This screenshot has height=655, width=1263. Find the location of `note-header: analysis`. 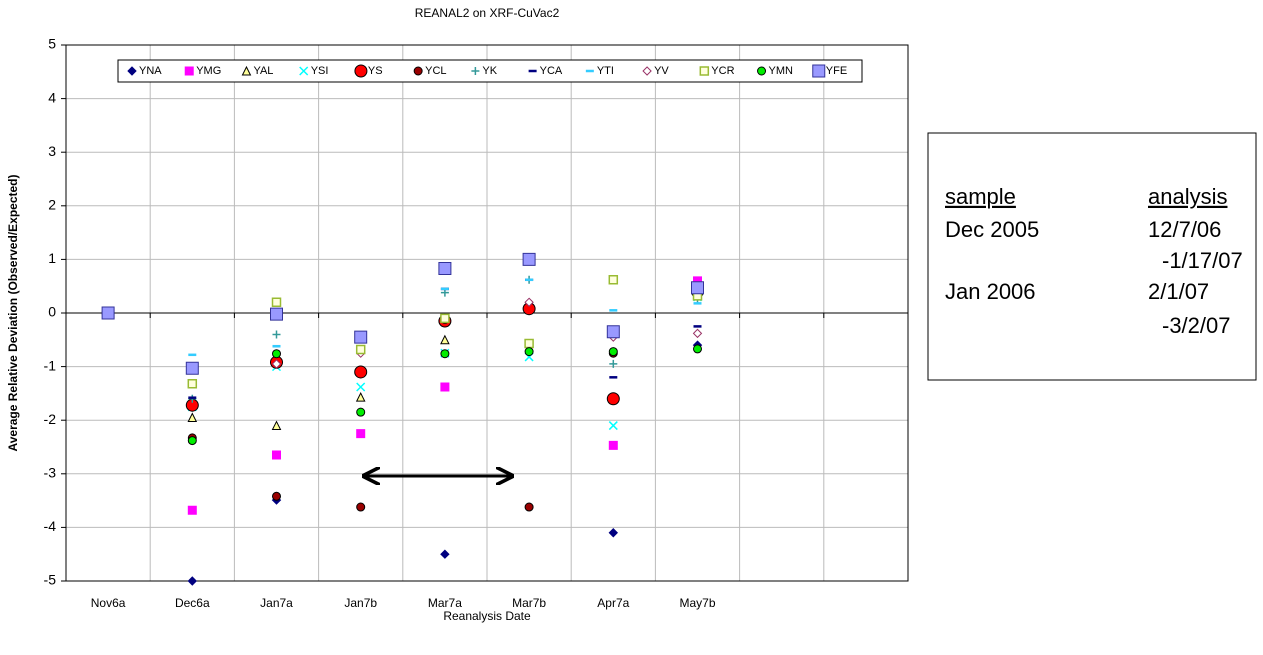

note-header: analysis is located at coordinates (1187, 196).